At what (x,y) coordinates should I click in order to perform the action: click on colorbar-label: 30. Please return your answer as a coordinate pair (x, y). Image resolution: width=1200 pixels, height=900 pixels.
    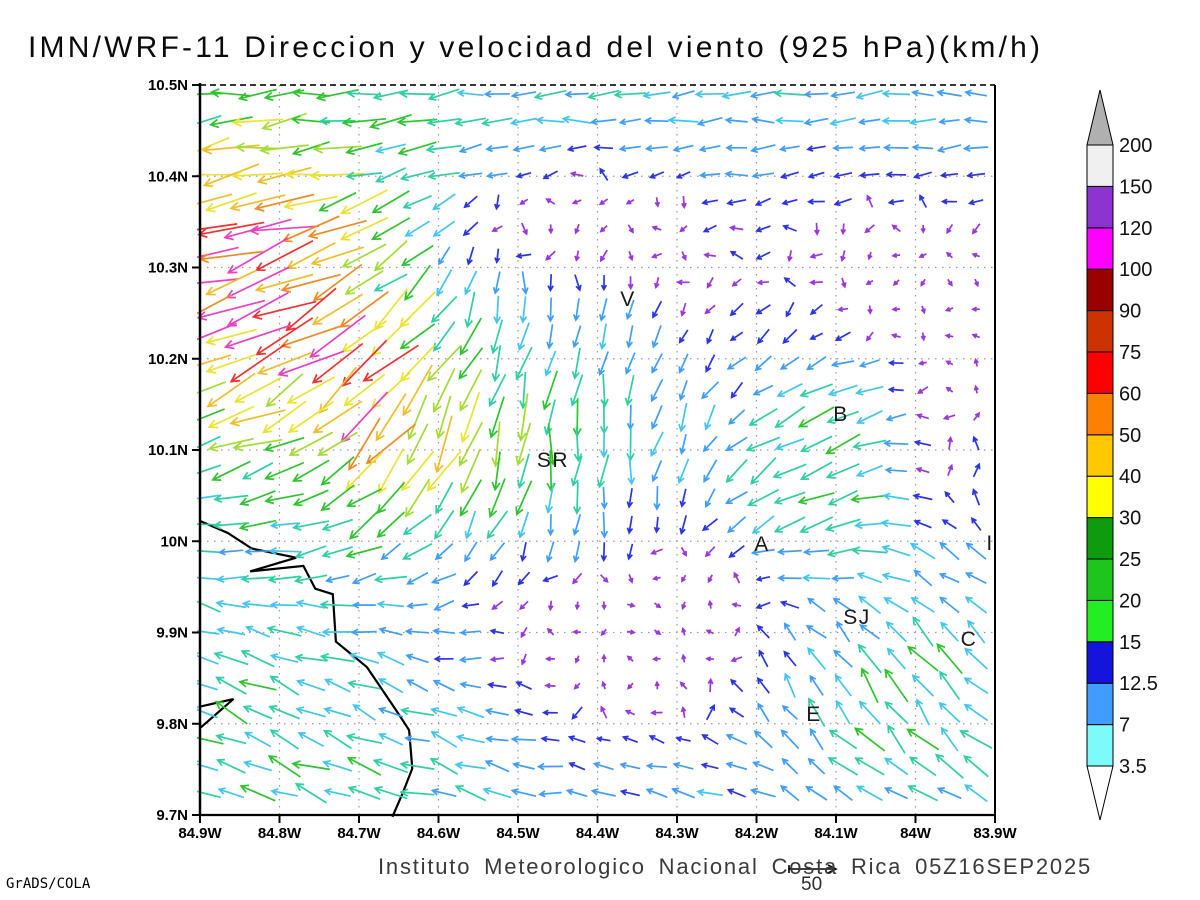
    Looking at the image, I should click on (1130, 519).